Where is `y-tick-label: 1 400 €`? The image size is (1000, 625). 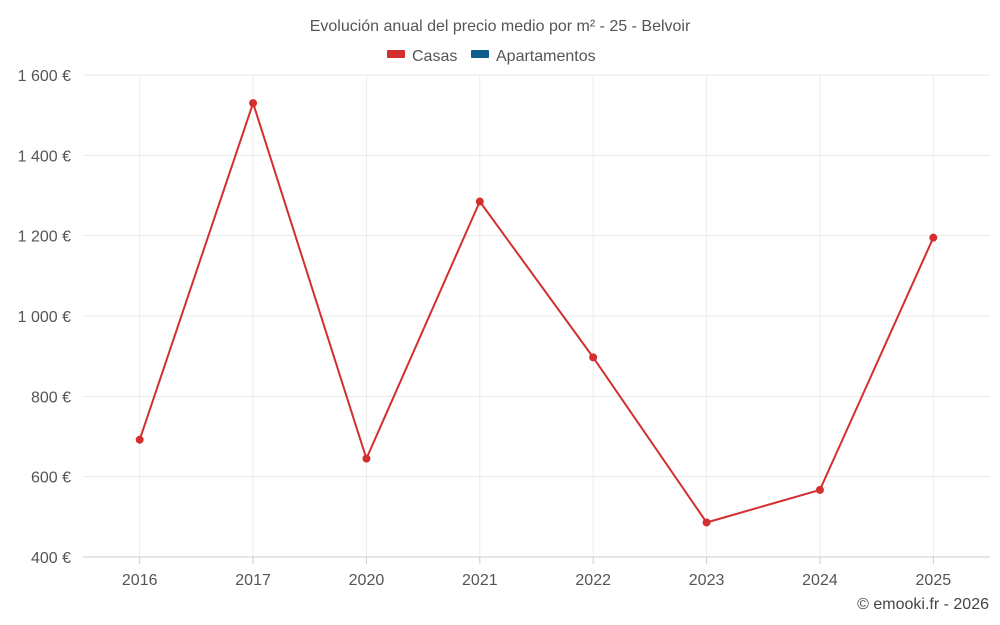 y-tick-label: 1 400 € is located at coordinates (44, 156).